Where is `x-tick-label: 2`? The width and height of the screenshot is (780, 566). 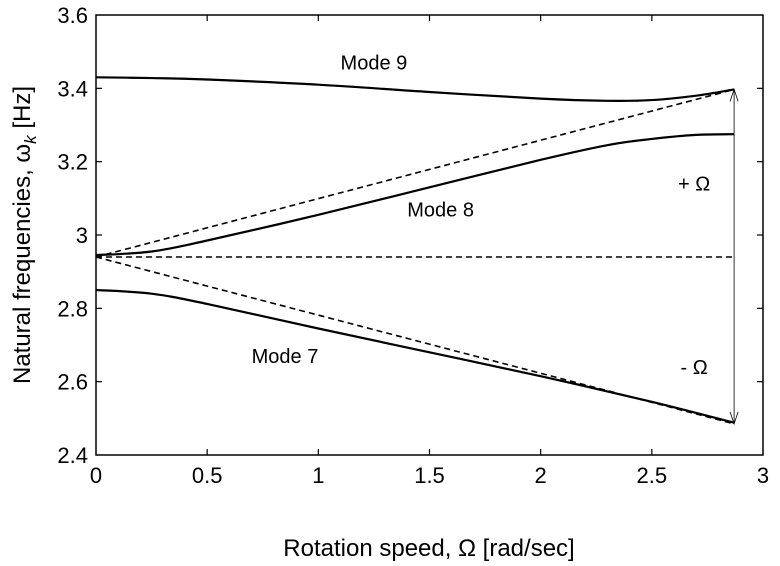 x-tick-label: 2 is located at coordinates (541, 475).